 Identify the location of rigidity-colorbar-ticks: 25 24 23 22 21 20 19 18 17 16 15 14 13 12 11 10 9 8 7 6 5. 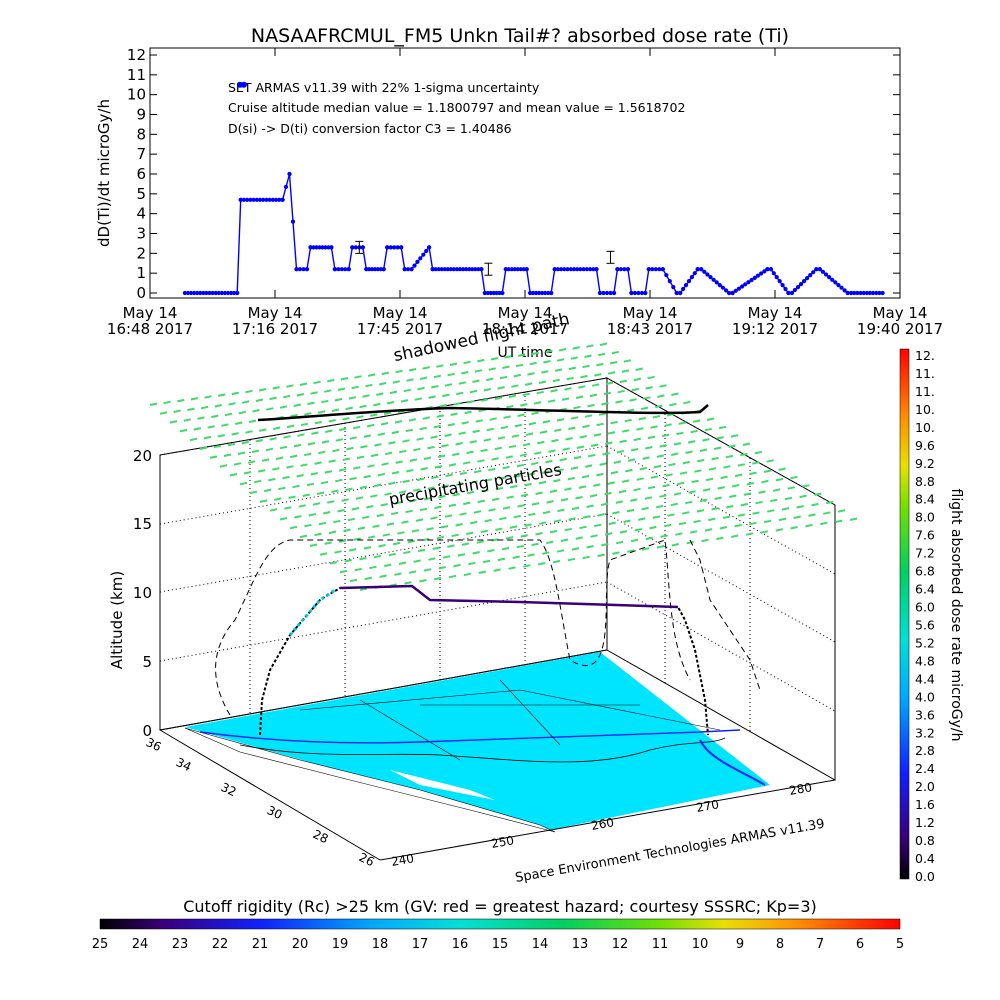
(498, 944).